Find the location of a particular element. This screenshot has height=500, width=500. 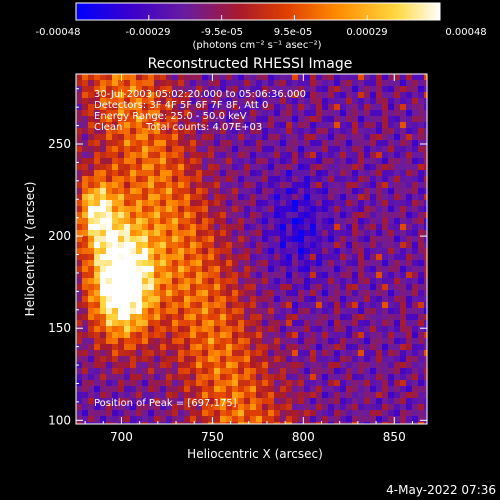

colorbar-tick-3: 9.5e-05 is located at coordinates (293, 32).